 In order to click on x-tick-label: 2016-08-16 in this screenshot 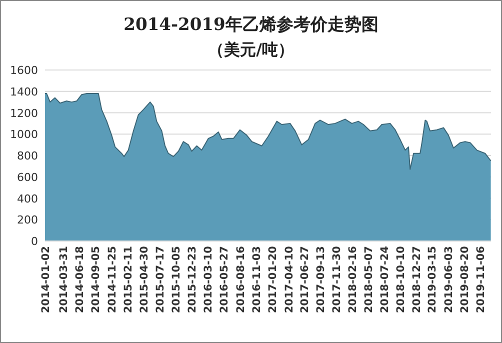, I will do `click(240, 280)`.